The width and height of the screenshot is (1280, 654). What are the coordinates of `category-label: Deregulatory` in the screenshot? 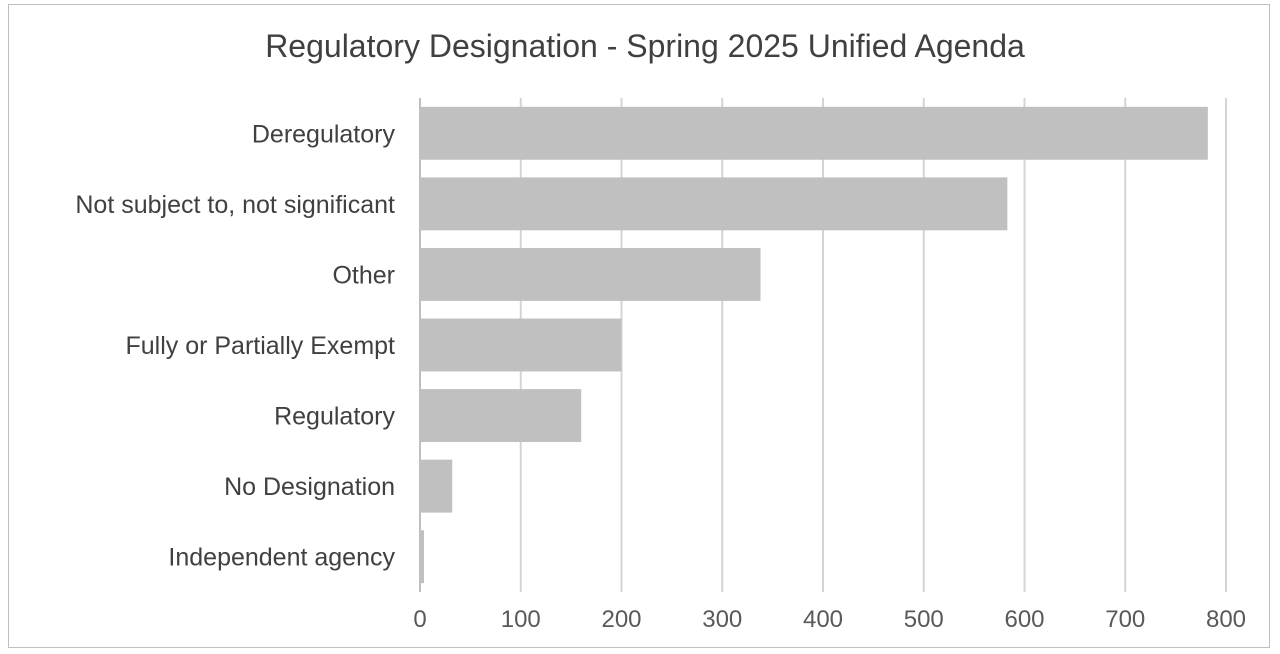 It's located at (324, 134).